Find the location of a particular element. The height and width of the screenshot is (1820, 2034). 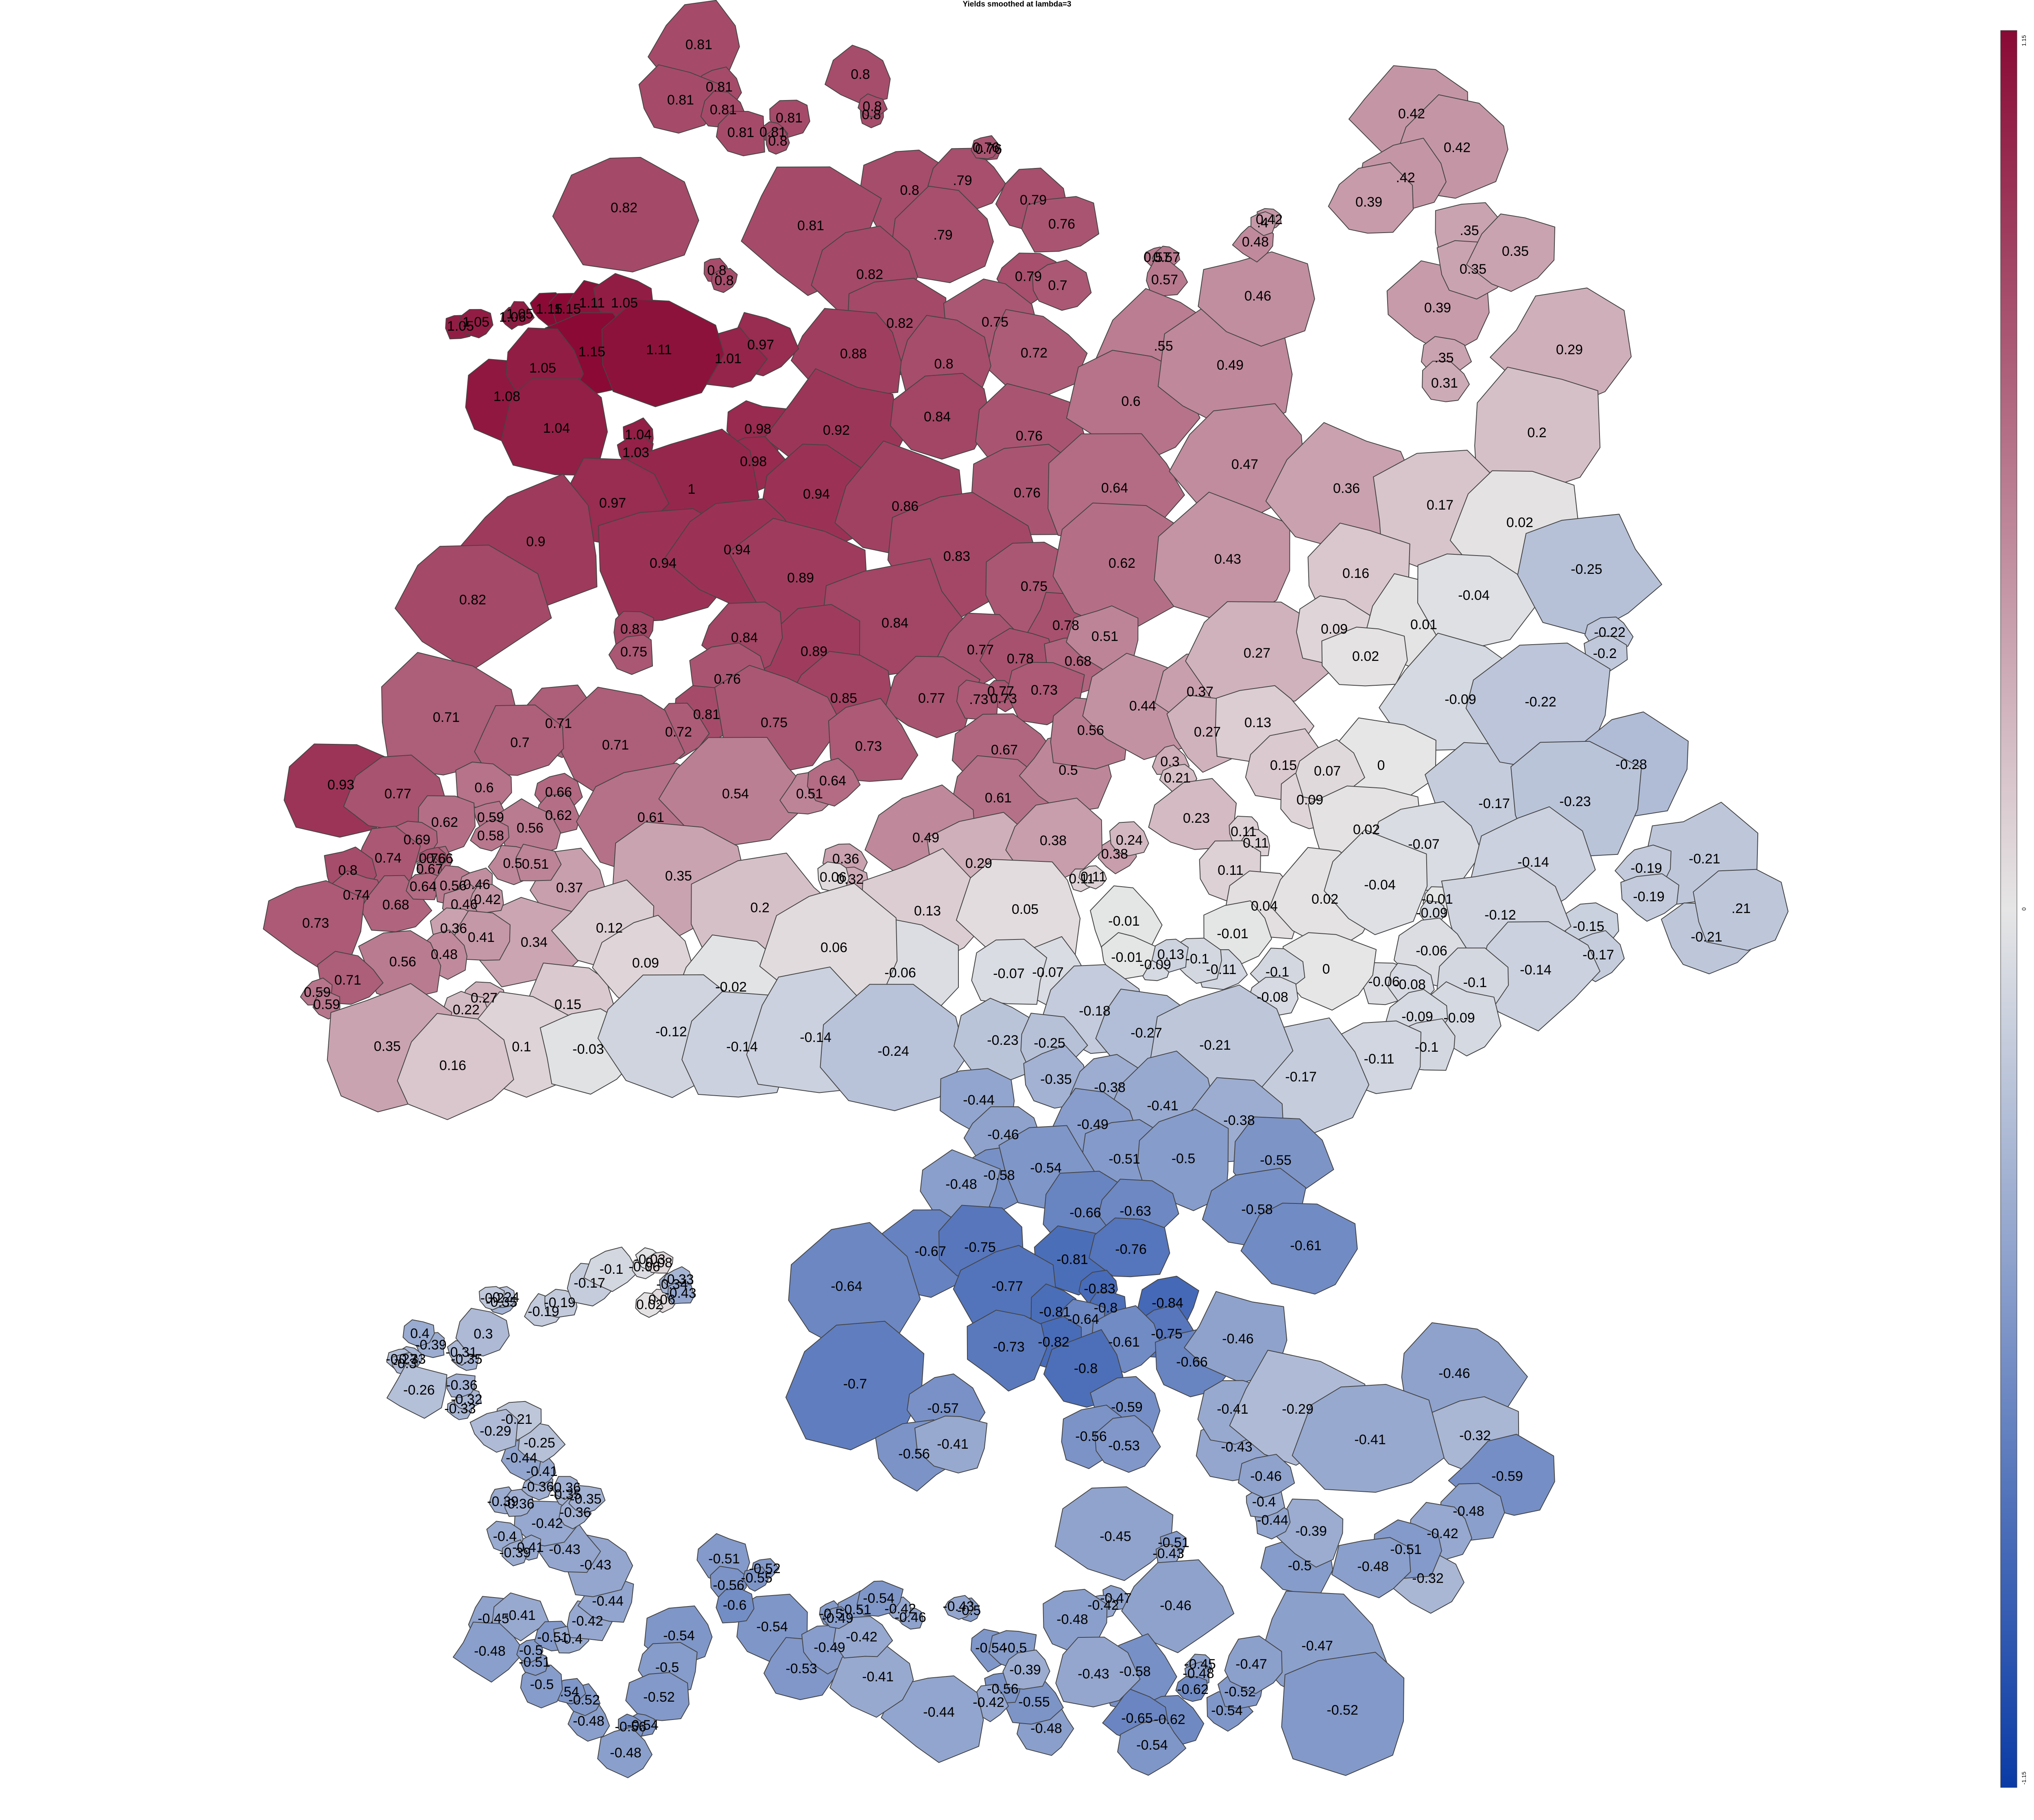

map-title: Yields smoothed at lambda=3 is located at coordinates (1017, 4).